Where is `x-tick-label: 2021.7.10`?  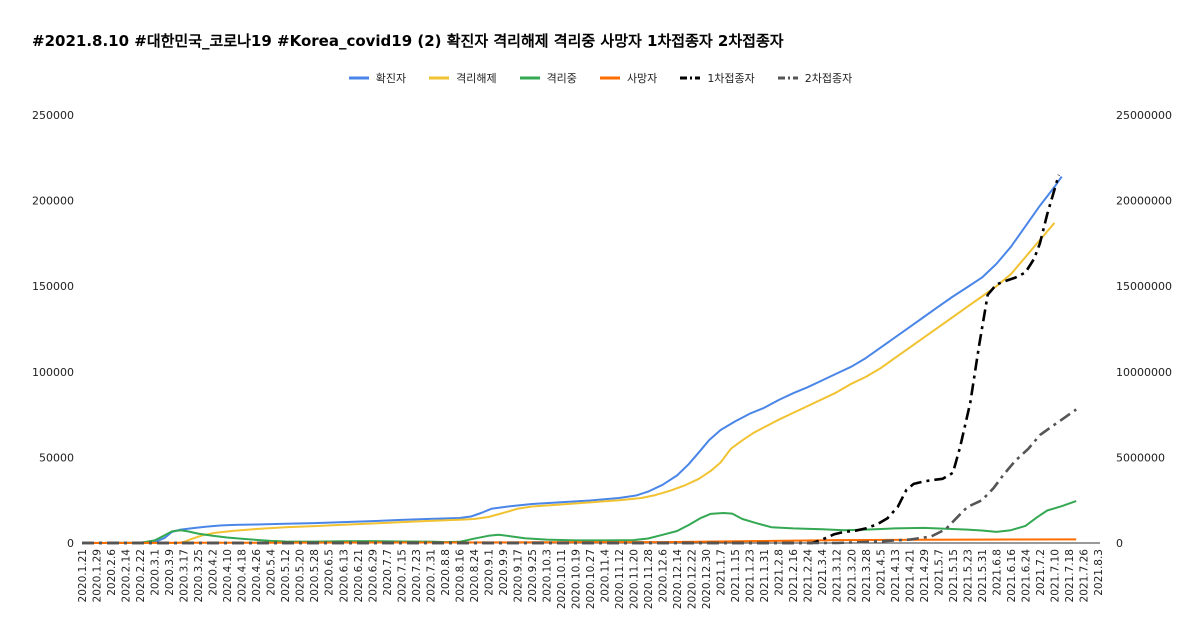
x-tick-label: 2021.7.10 is located at coordinates (1055, 575).